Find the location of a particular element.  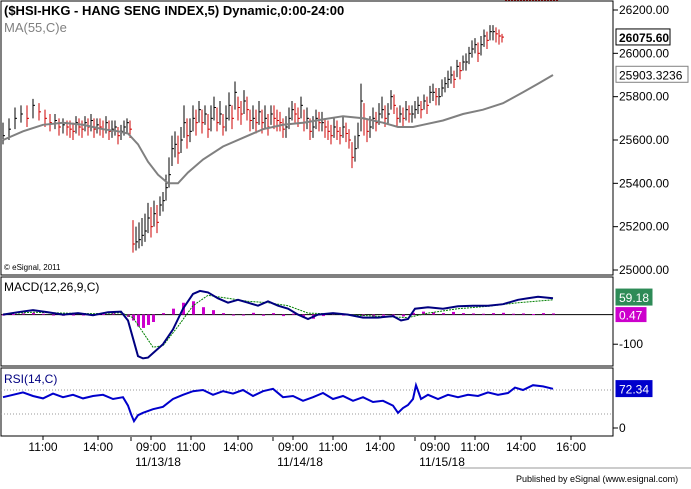

time-tick-label: 16:00 is located at coordinates (571, 447).